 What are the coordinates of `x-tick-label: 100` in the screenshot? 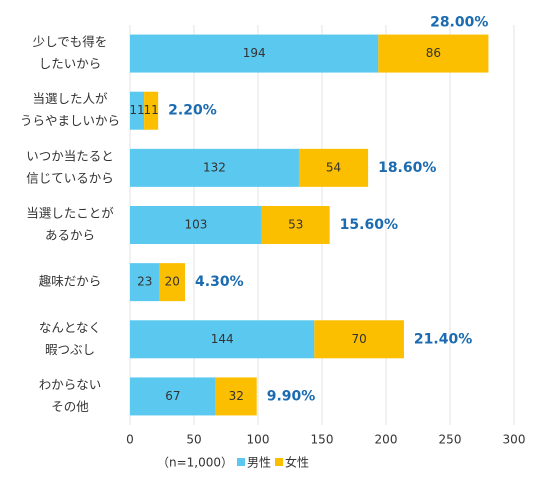 It's located at (258, 440).